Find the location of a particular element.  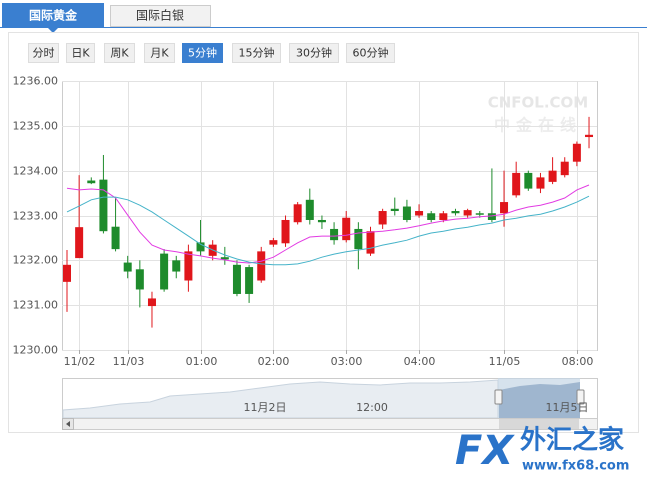

x-tick-label: 11/05 is located at coordinates (505, 361).